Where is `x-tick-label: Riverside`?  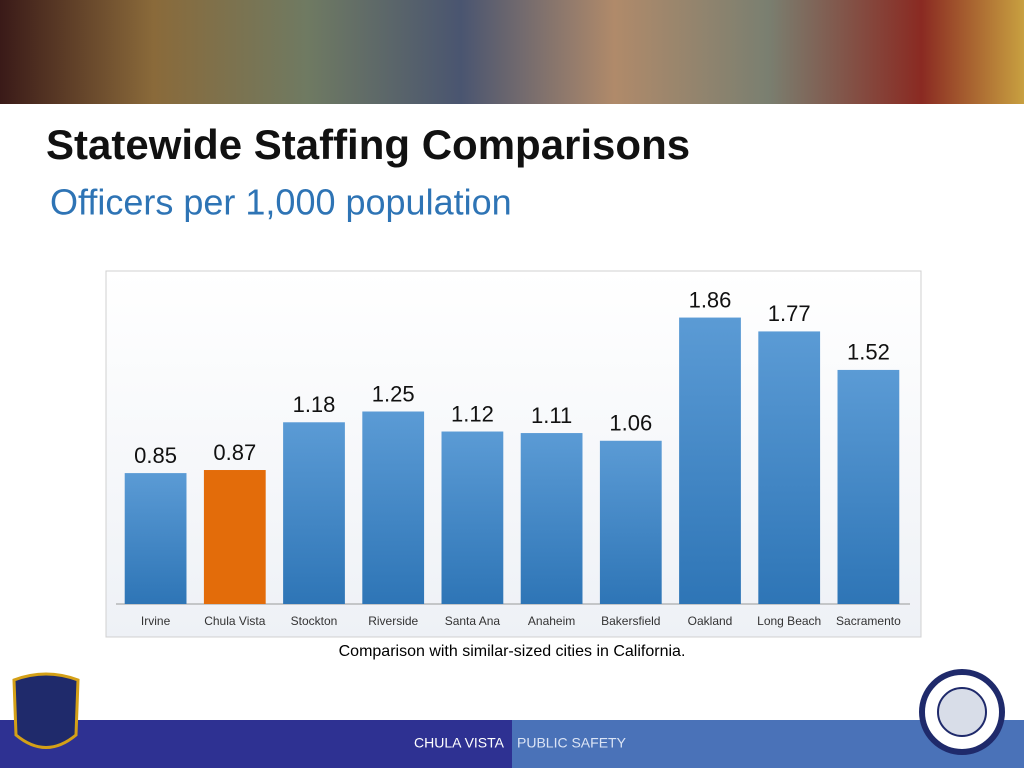
x-tick-label: Riverside is located at coordinates (393, 621).